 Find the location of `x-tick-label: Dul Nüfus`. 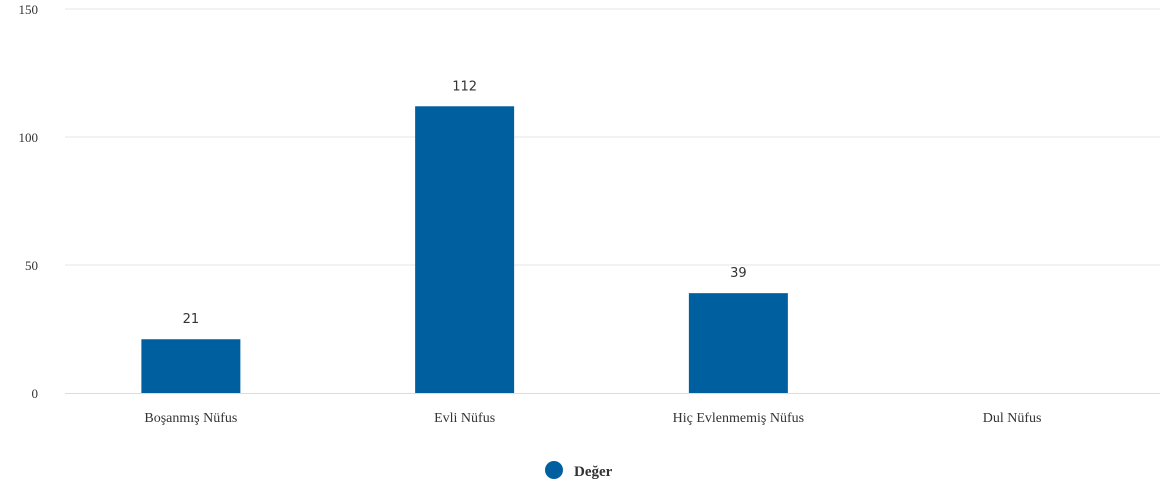

x-tick-label: Dul Nüfus is located at coordinates (1012, 418).